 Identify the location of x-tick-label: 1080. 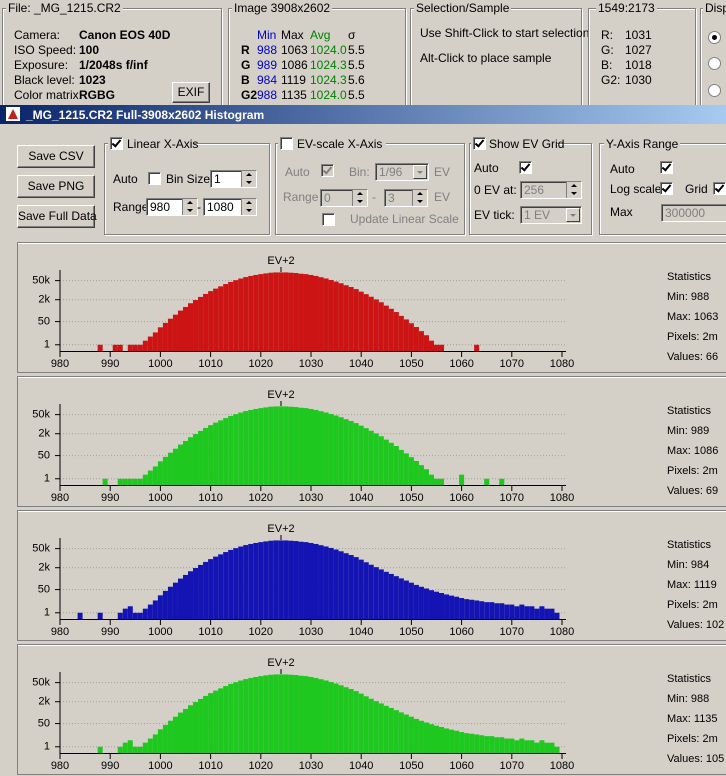
(562, 364).